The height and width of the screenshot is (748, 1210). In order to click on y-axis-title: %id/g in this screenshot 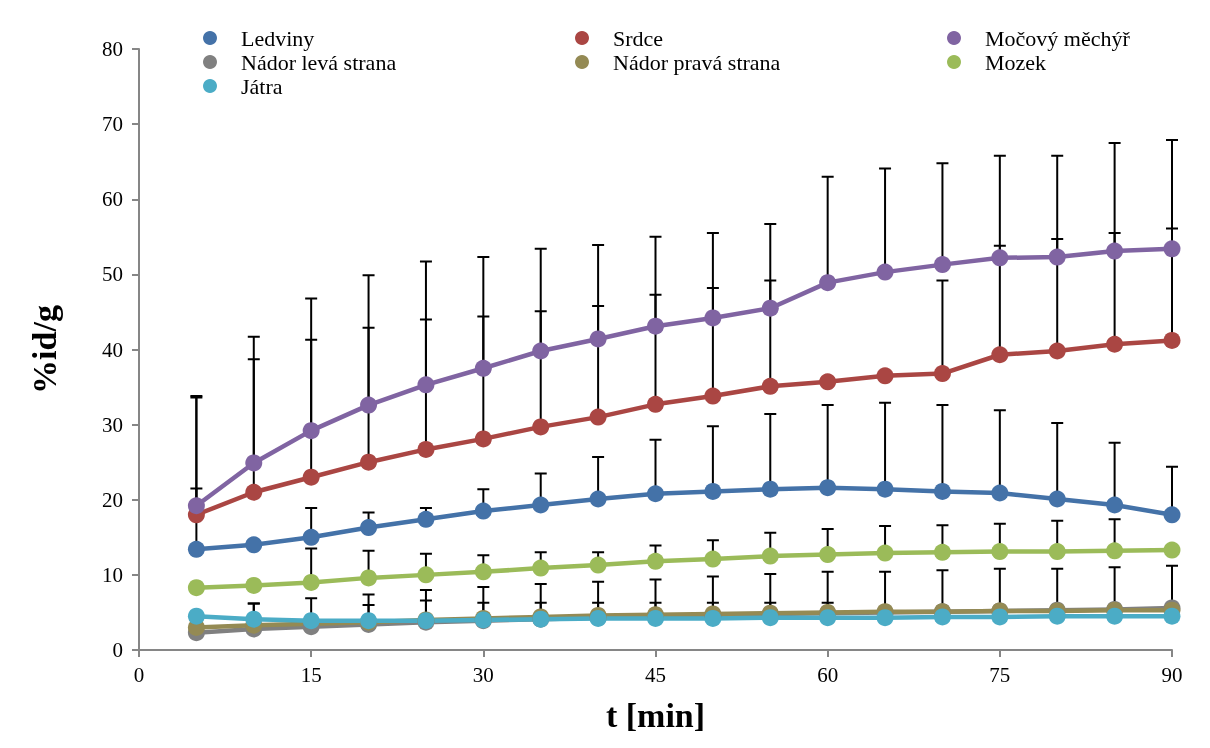, I will do `click(44, 349)`.